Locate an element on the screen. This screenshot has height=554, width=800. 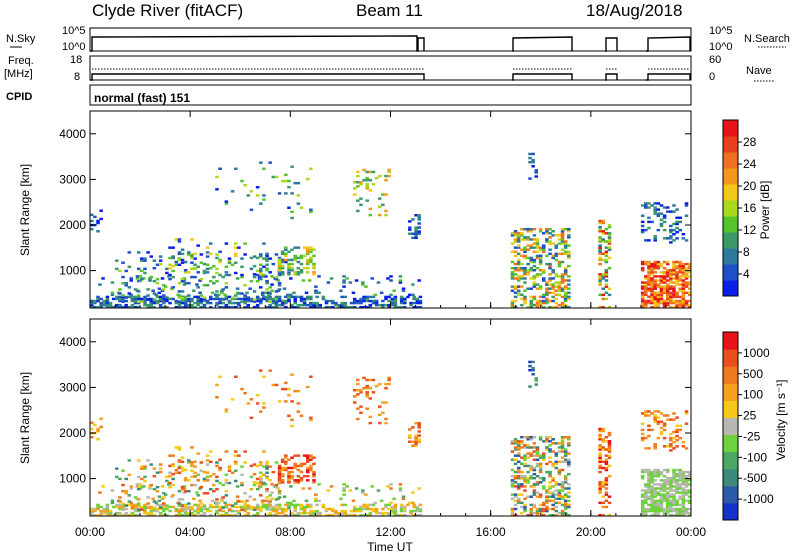
colorbar-swatch is located at coordinates (730, 358).